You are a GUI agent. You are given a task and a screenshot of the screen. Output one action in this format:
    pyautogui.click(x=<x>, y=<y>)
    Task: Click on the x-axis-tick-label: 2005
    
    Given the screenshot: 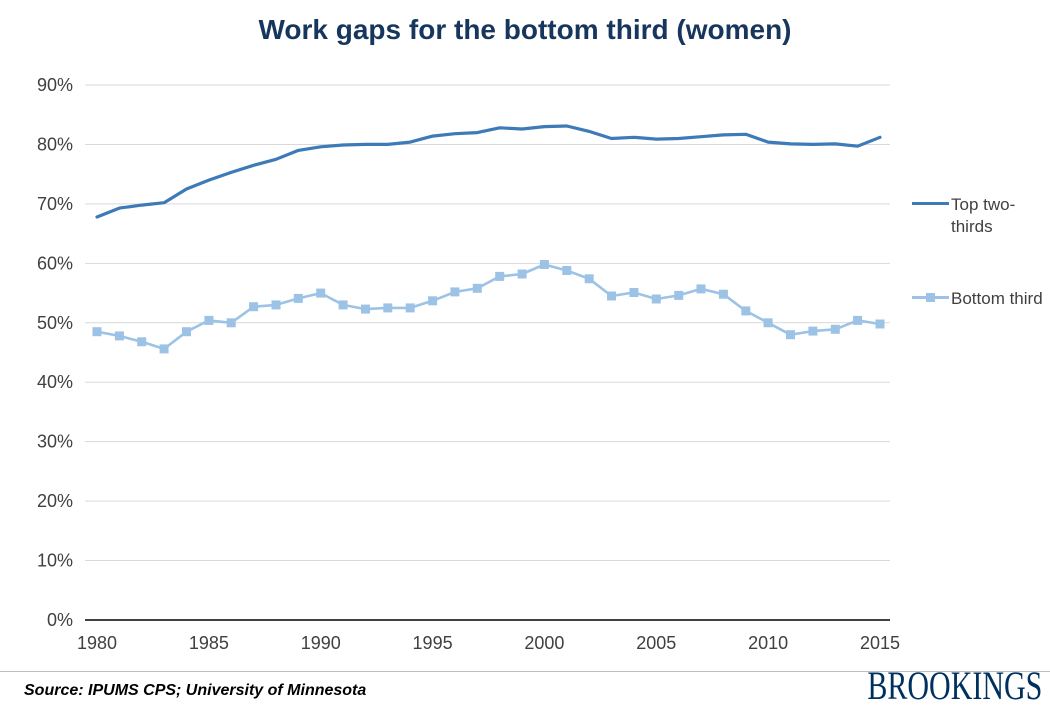 What is the action you would take?
    pyautogui.click(x=656, y=643)
    